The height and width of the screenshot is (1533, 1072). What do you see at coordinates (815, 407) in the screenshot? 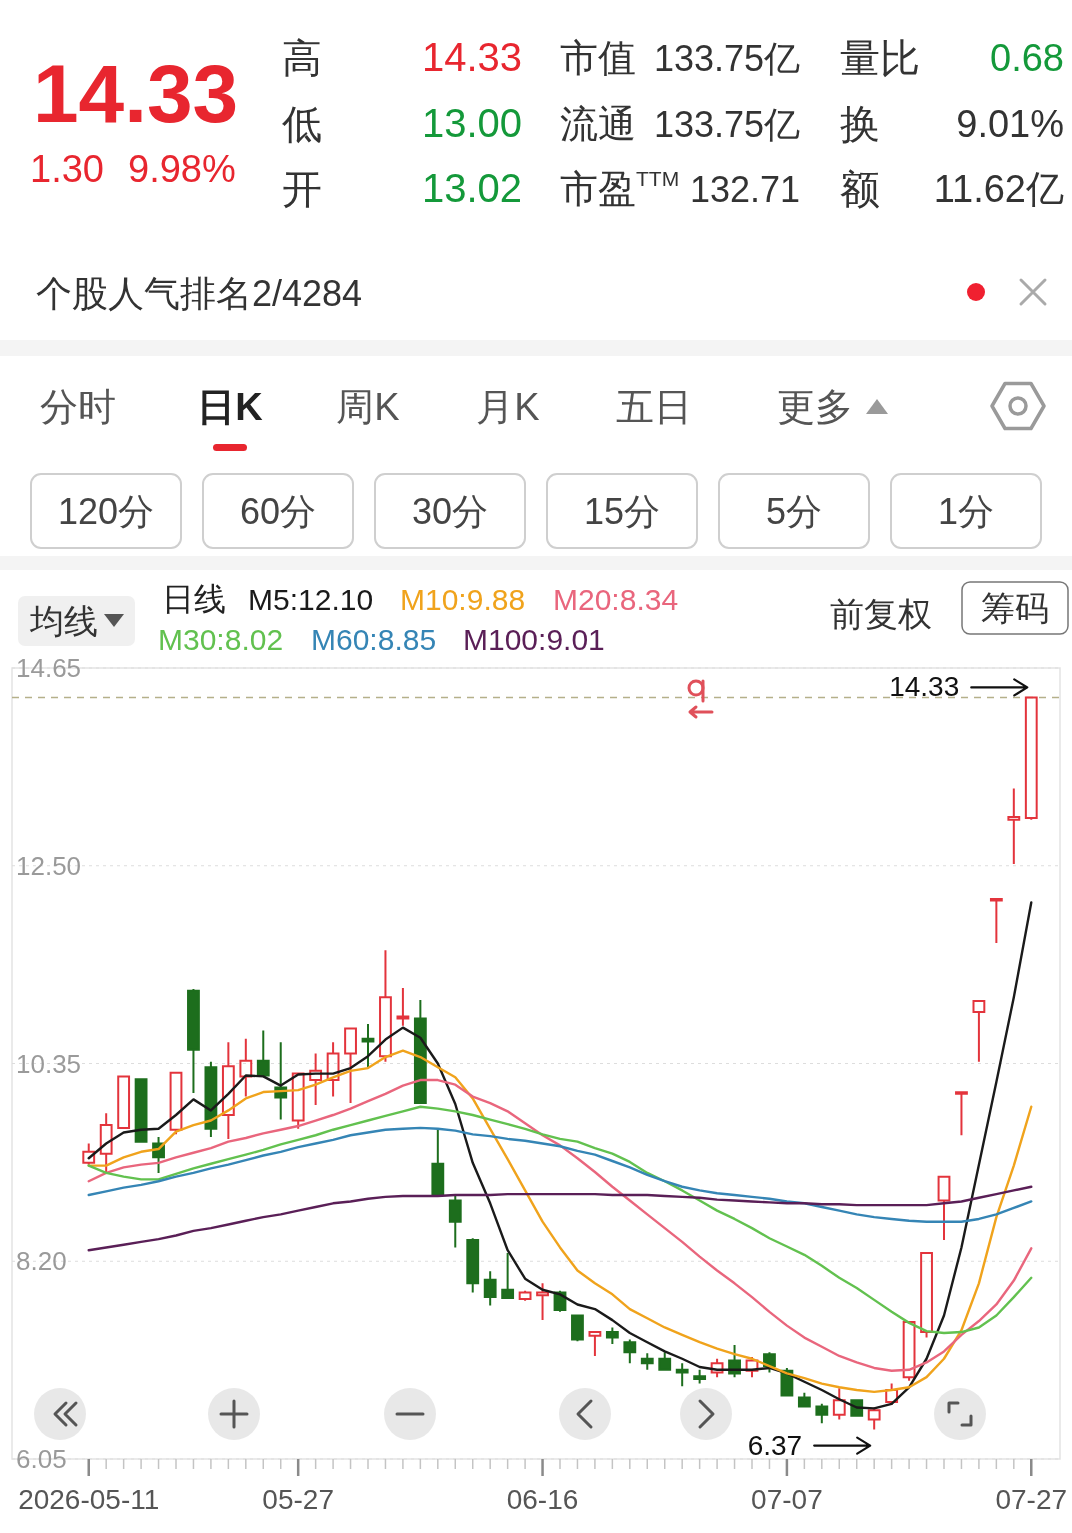
I see `text: 更多` at bounding box center [815, 407].